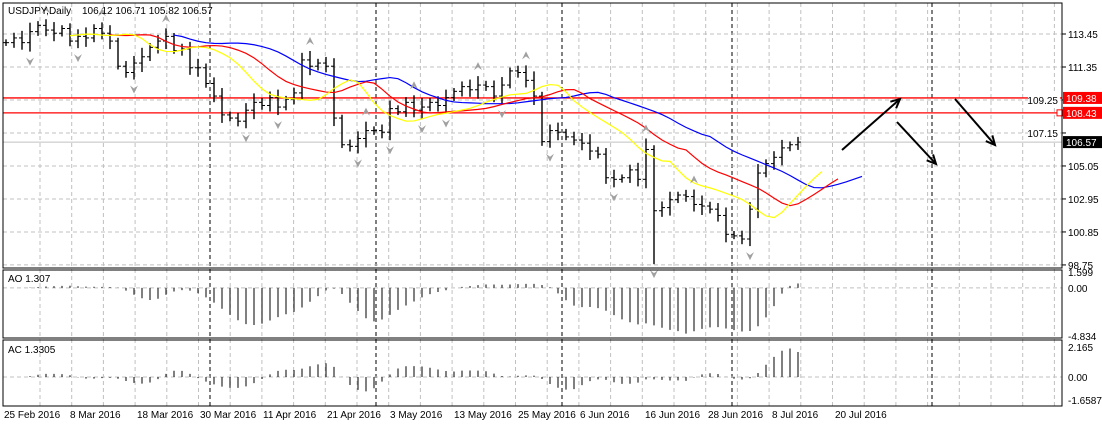 The height and width of the screenshot is (426, 1102). I want to click on date-tick-label: 18 Mar 2016, so click(165, 415).